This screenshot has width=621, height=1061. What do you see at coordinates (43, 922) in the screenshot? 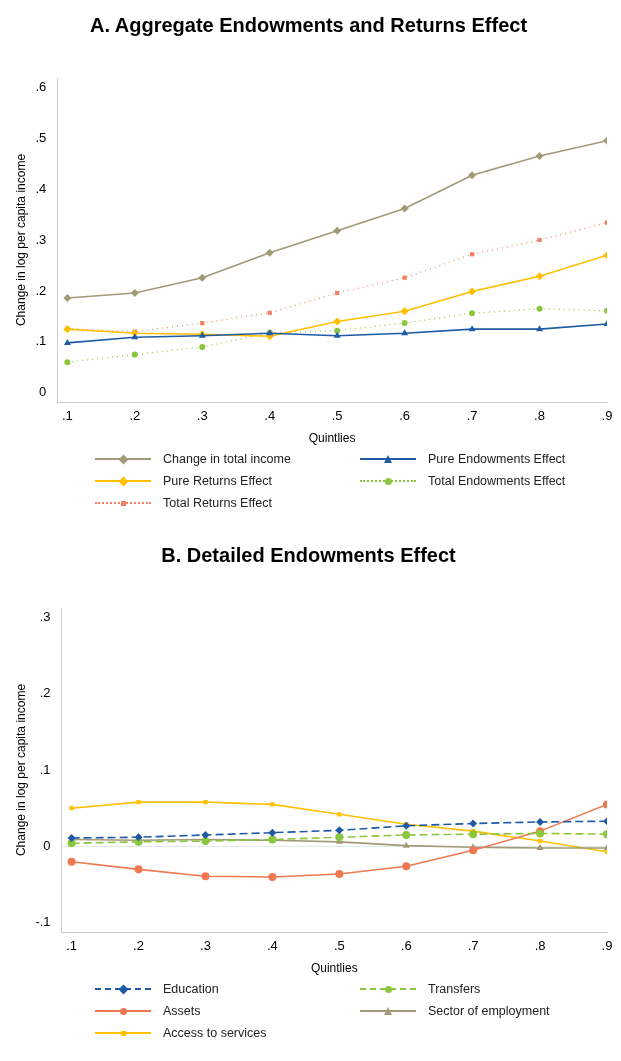
I see `y-tick-label: -.1` at bounding box center [43, 922].